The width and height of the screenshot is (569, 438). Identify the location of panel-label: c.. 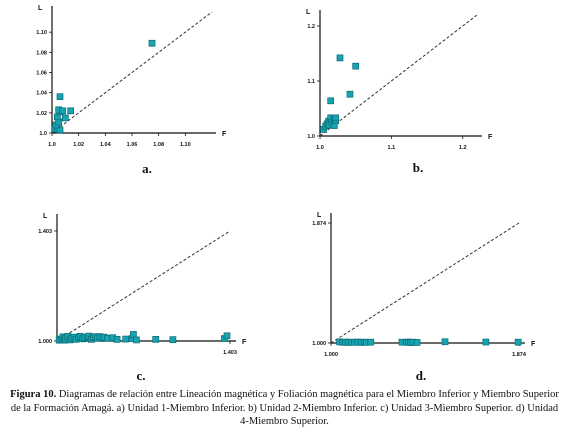
(140, 374).